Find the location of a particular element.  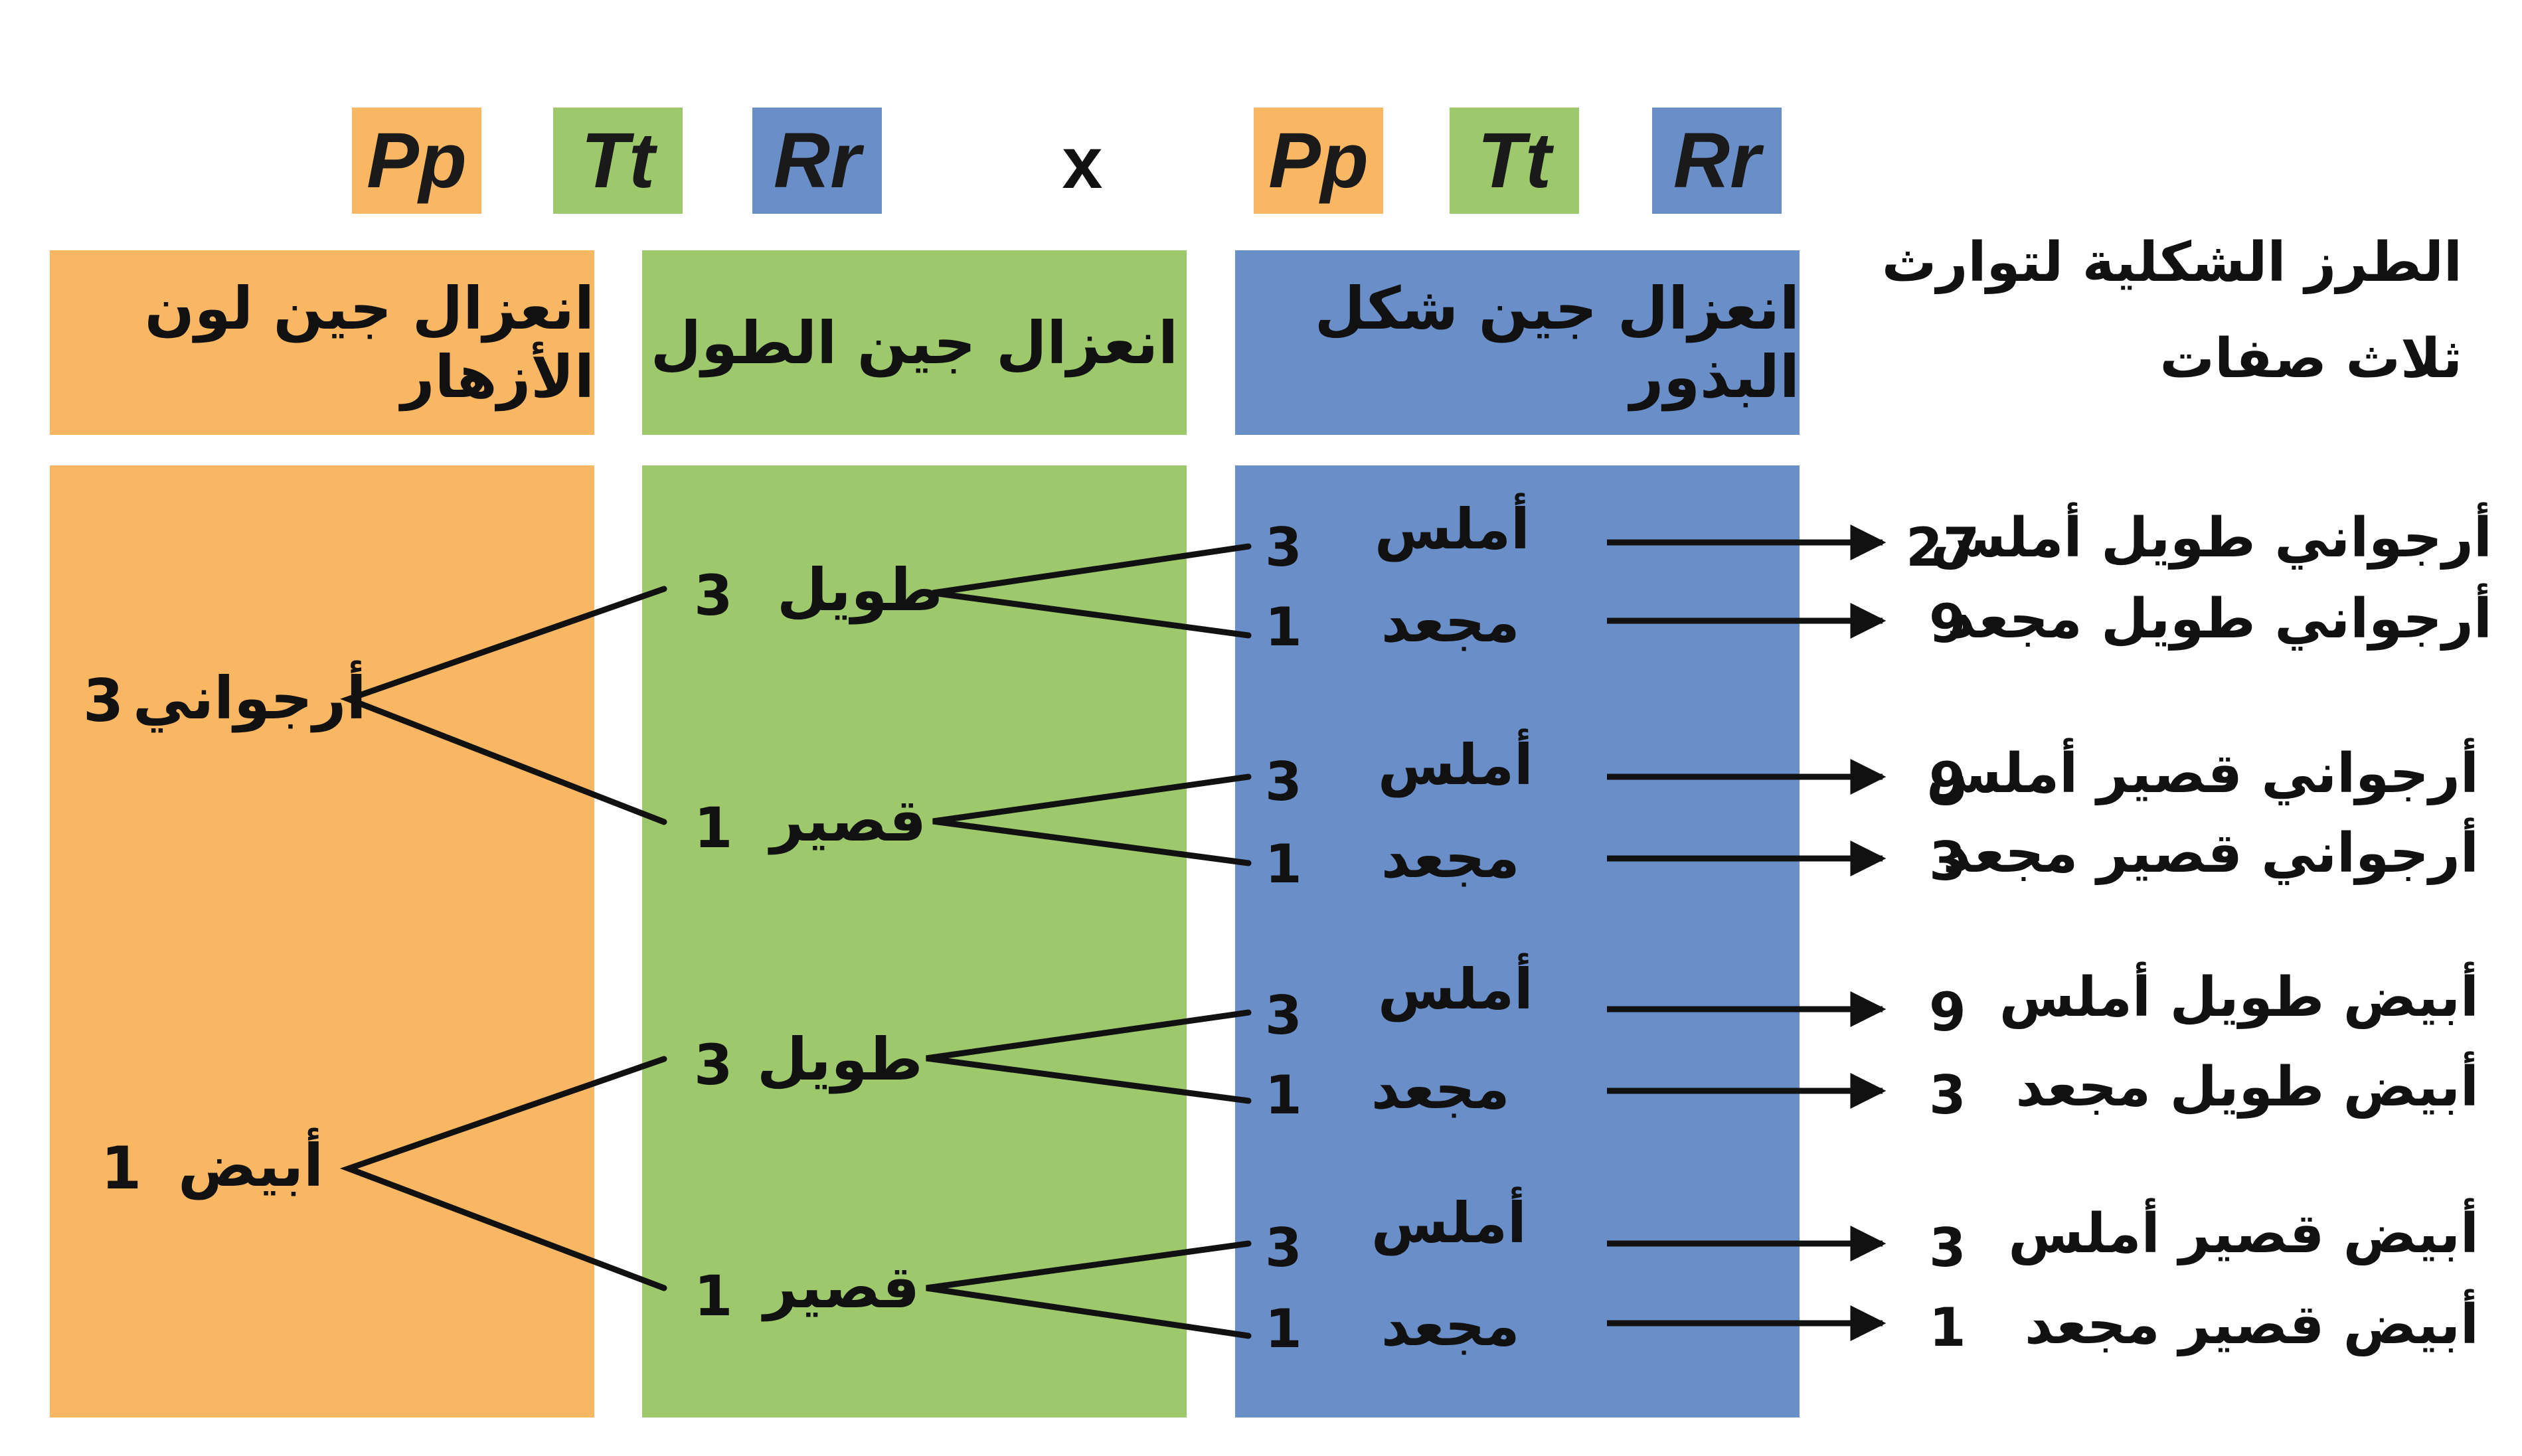

shape-ratio-2: 1 is located at coordinates (1283, 627).